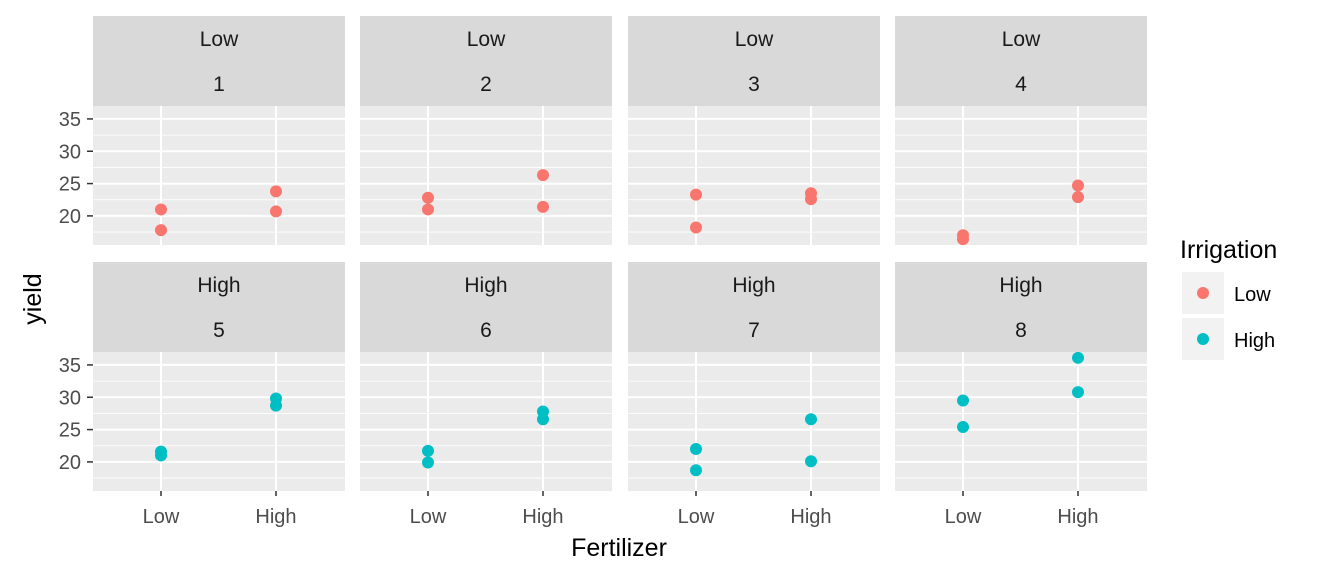  Describe the element at coordinates (1254, 341) in the screenshot. I see `legend-label-high: High` at that location.